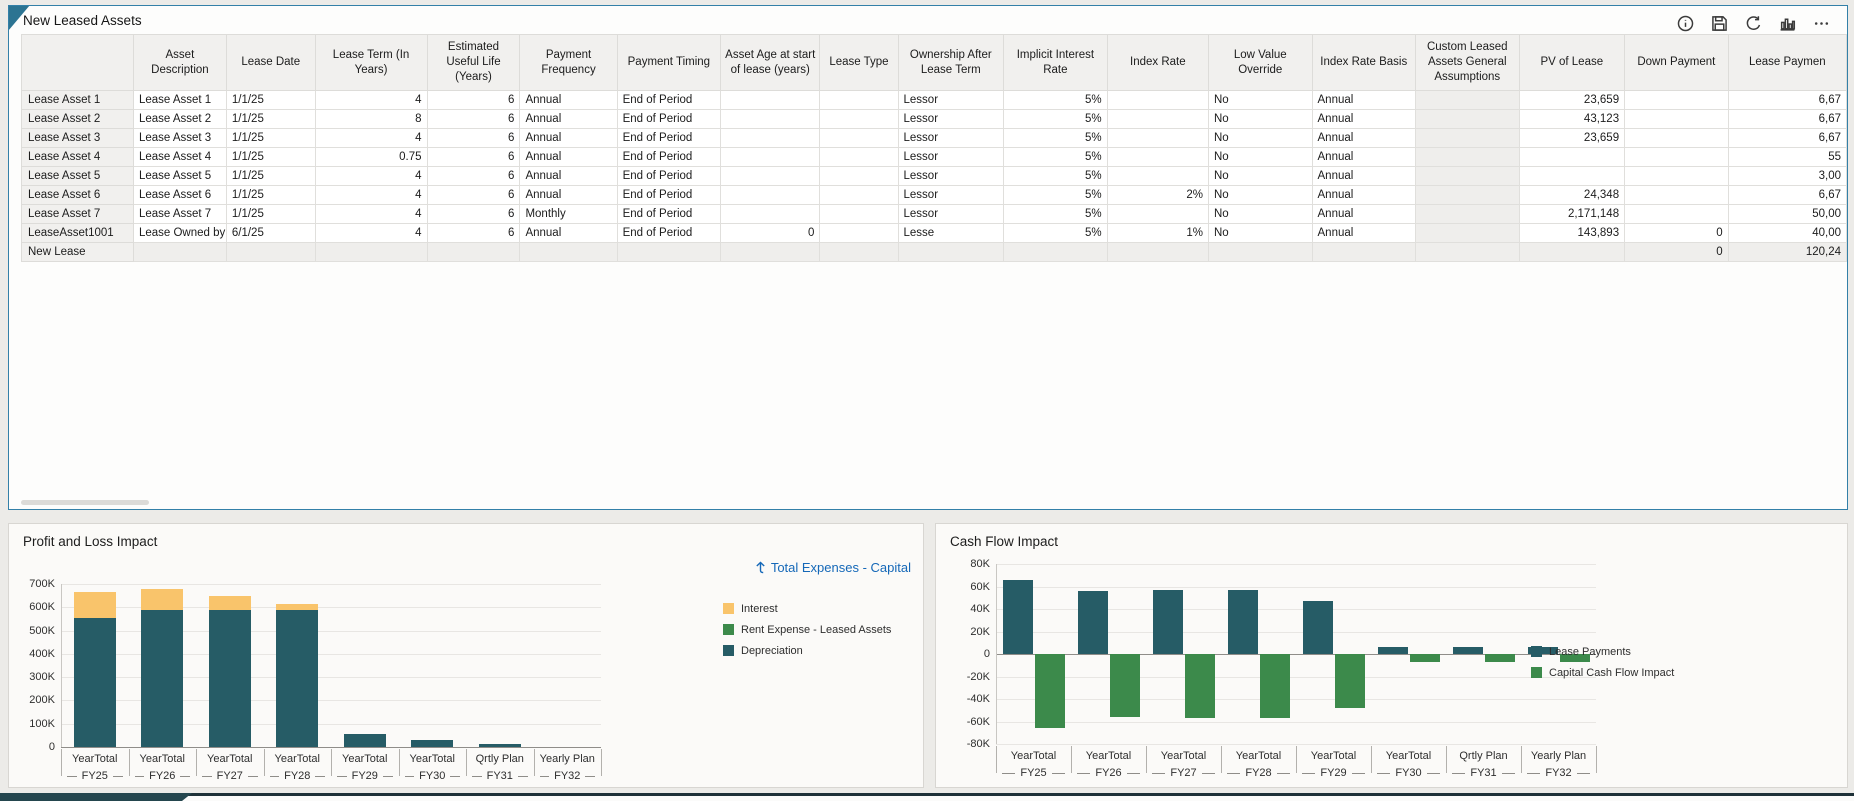 Image resolution: width=1854 pixels, height=801 pixels. What do you see at coordinates (179, 176) in the screenshot?
I see `grid-cell: Lease Asset 5` at bounding box center [179, 176].